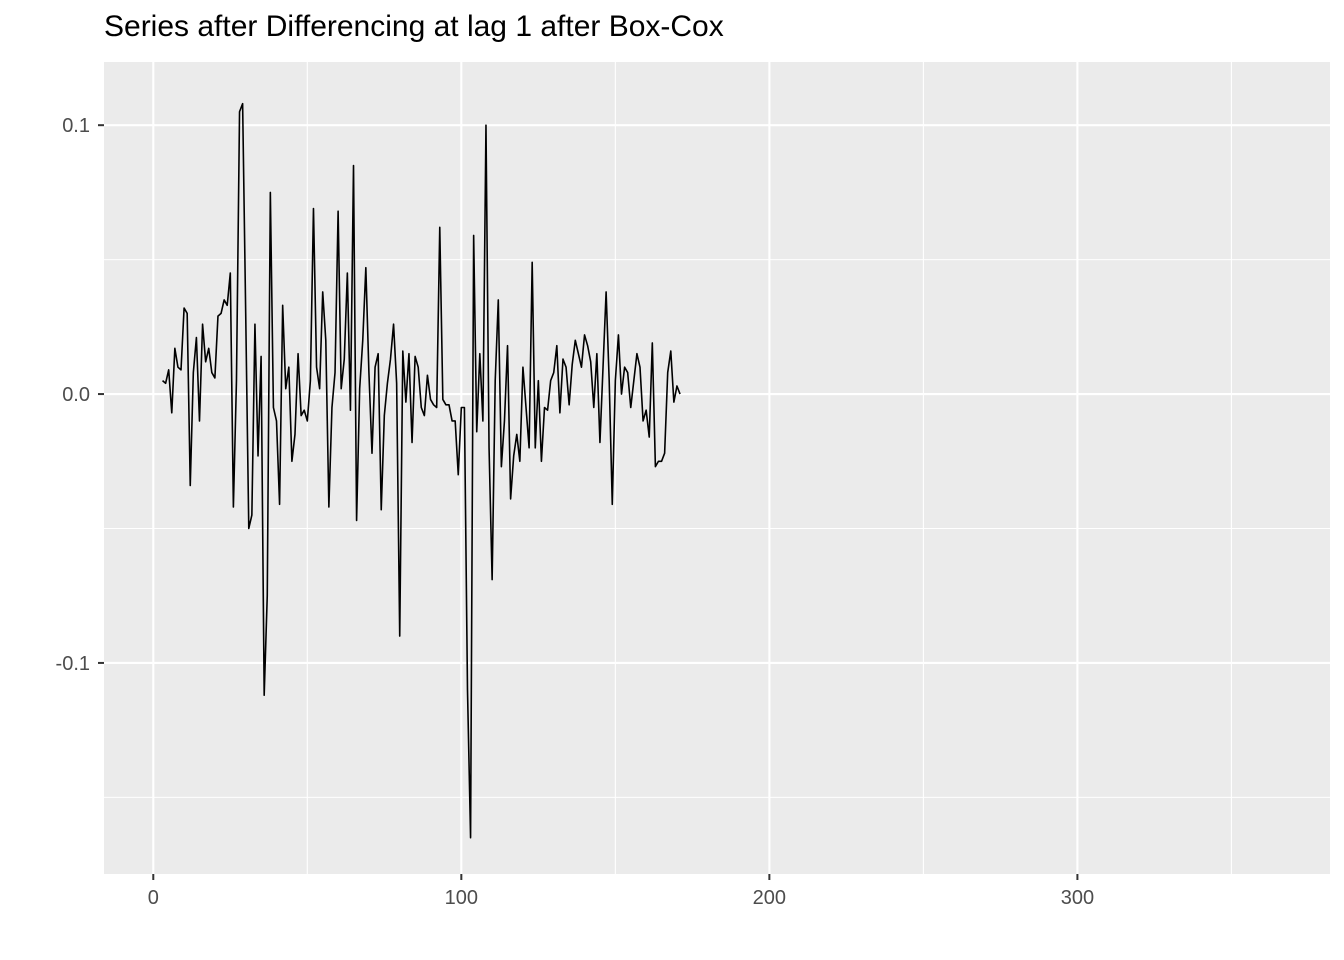 The height and width of the screenshot is (960, 1344). Describe the element at coordinates (769, 898) in the screenshot. I see `x-tick-label: 200` at that location.